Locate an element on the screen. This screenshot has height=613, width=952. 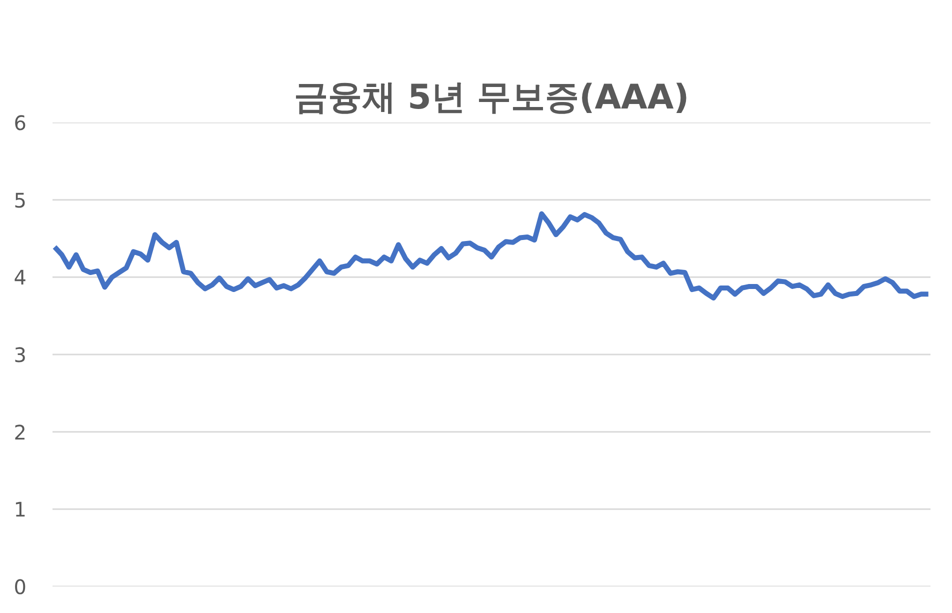
y-tick-label: 2 is located at coordinates (20, 432).